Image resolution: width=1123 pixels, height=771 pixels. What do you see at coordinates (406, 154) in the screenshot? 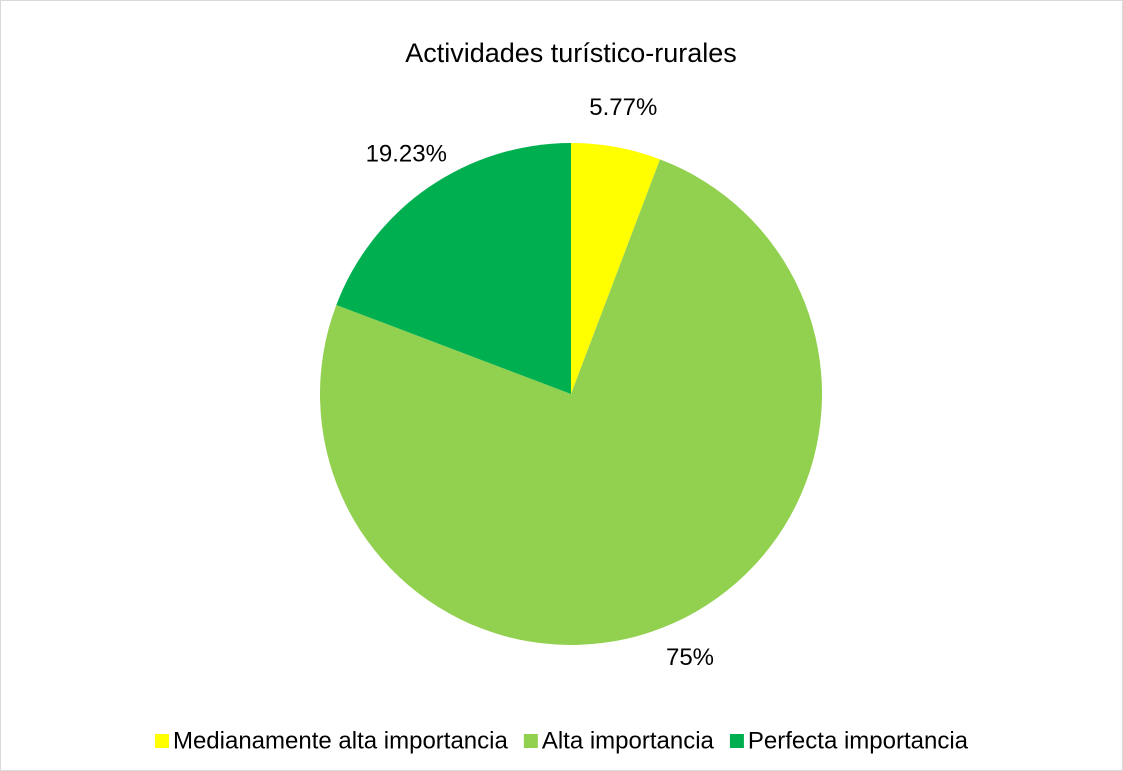
I see `data-label: 19.23%` at bounding box center [406, 154].